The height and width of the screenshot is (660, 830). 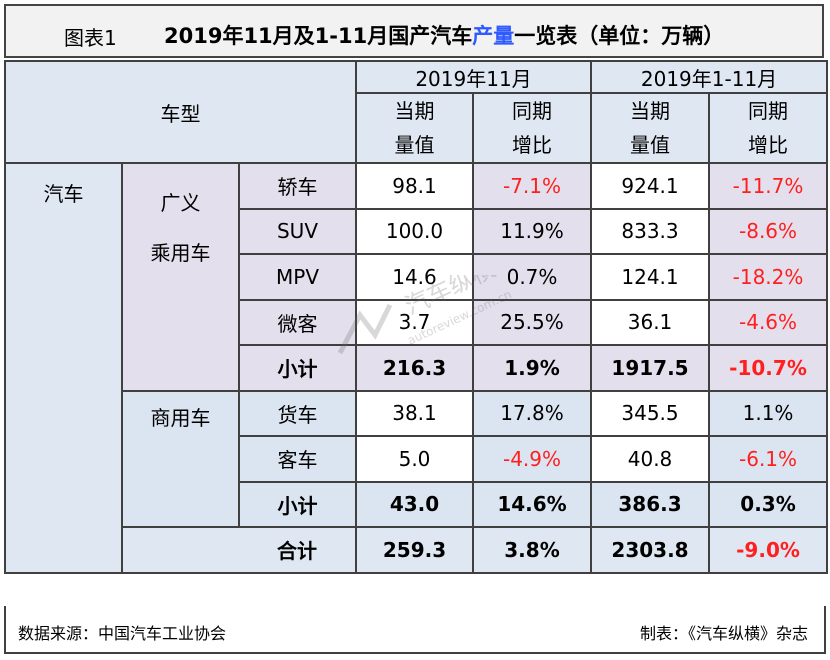 What do you see at coordinates (90, 38) in the screenshot?
I see `figure-label: 图表1` at bounding box center [90, 38].